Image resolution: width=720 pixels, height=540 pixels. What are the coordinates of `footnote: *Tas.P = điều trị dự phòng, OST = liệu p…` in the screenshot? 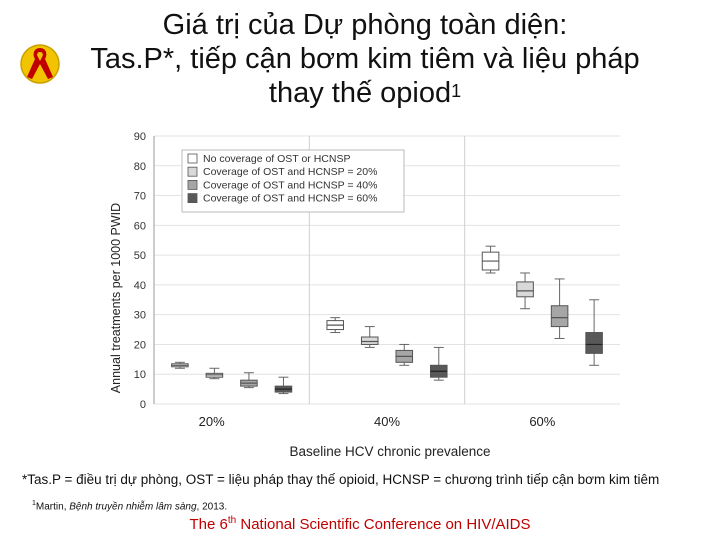 It's located at (341, 479).